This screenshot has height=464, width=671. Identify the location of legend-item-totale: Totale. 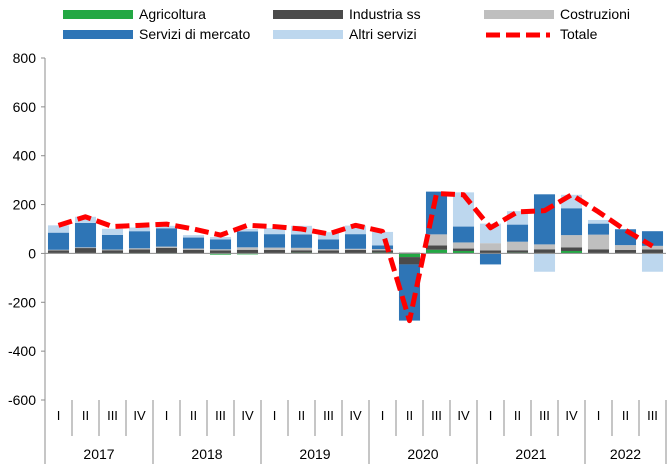
(542, 34).